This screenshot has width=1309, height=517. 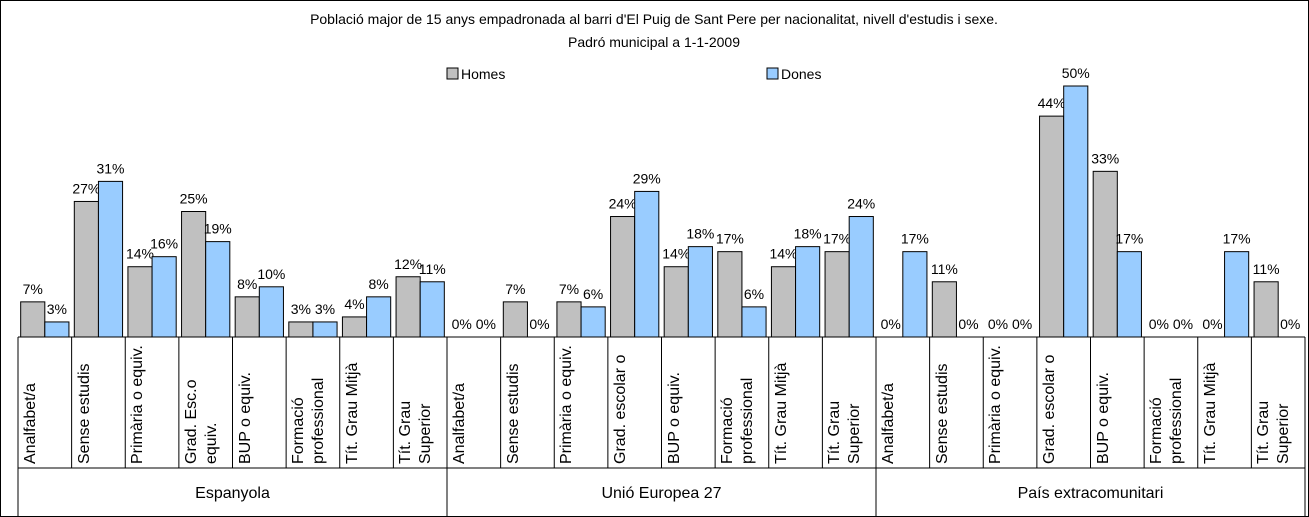 I want to click on category-label: Grad. Esc.o equiv., so click(x=201, y=421).